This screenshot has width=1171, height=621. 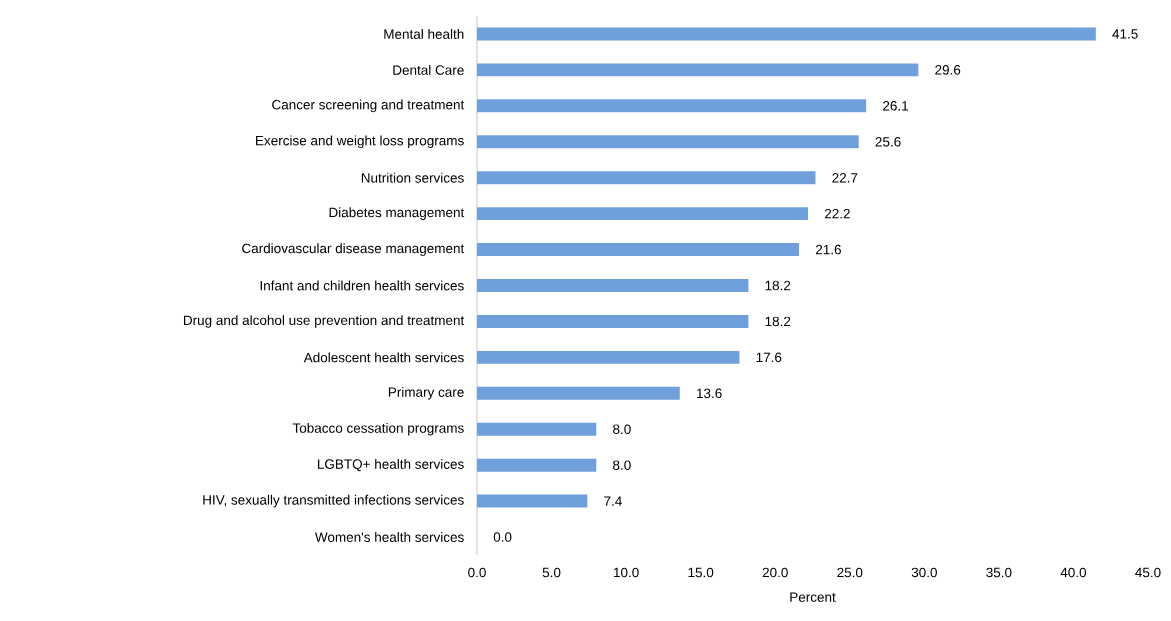 I want to click on data-label: 29.6, so click(x=948, y=70).